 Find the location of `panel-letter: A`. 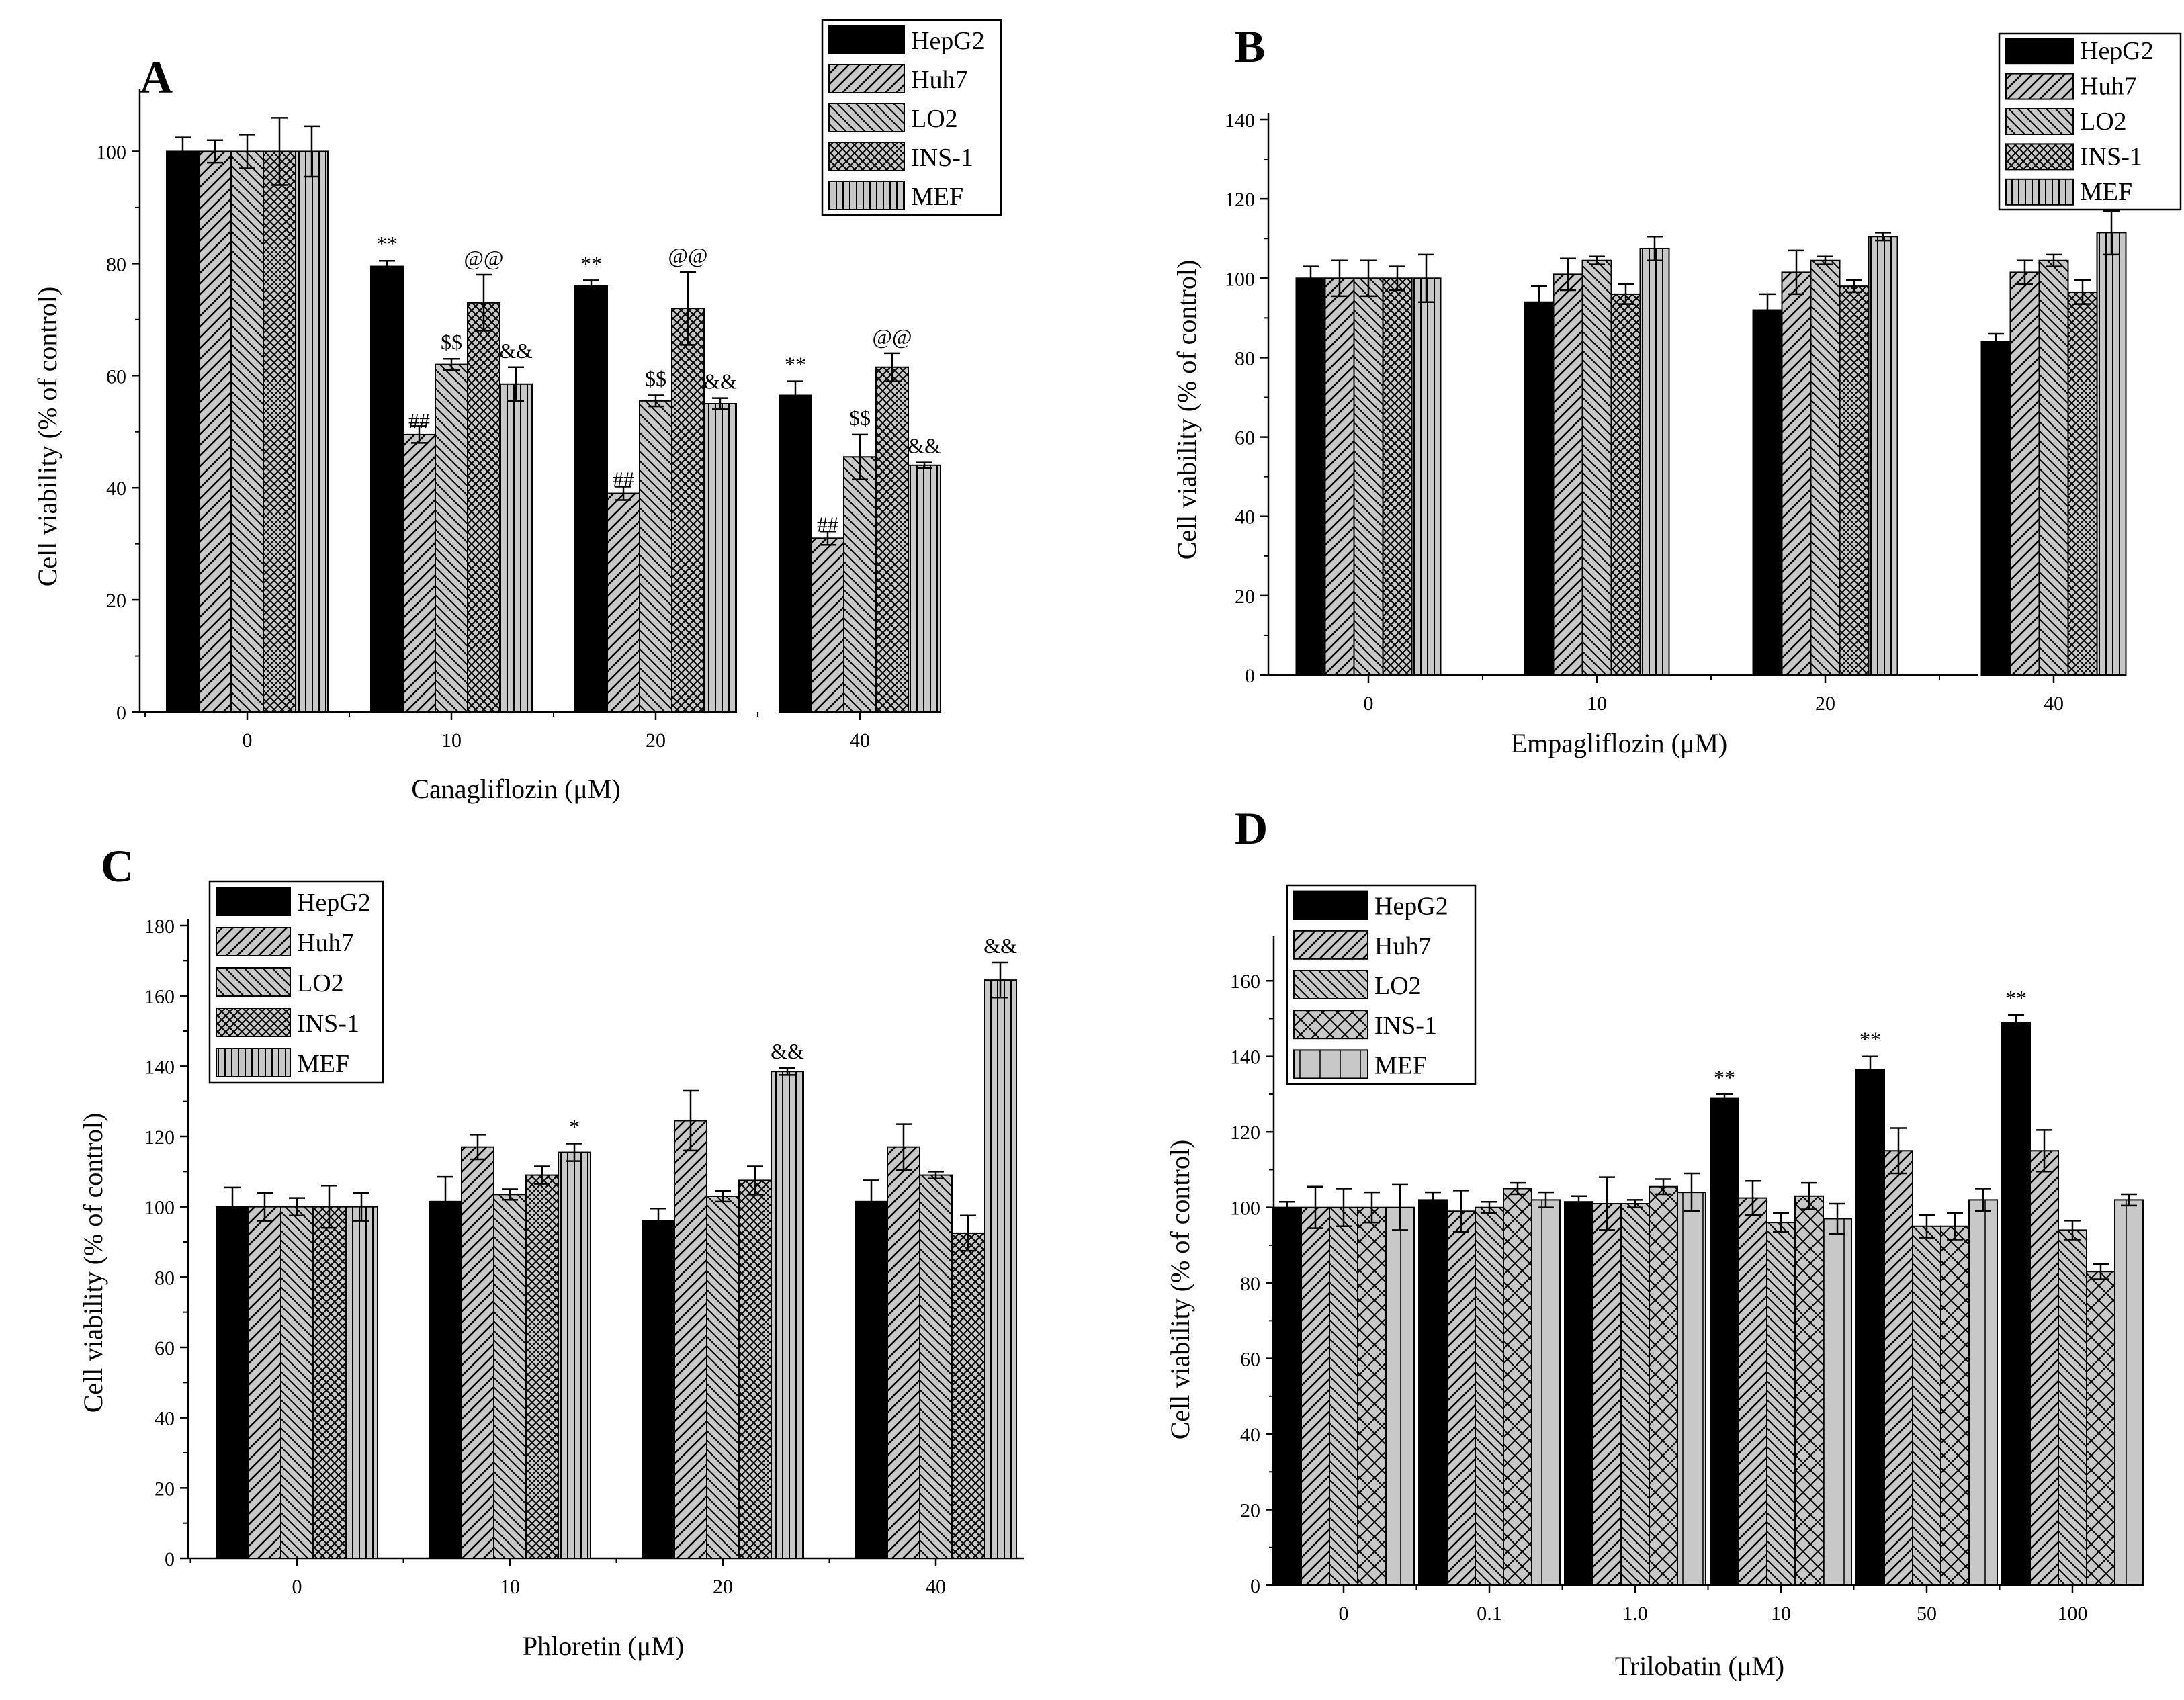

panel-letter: A is located at coordinates (156, 77).